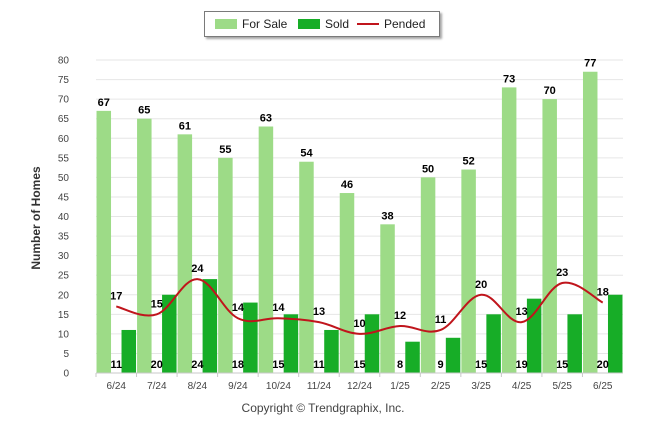 The image size is (646, 434). Describe the element at coordinates (66, 354) in the screenshot. I see `y-tick-label: 5` at that location.